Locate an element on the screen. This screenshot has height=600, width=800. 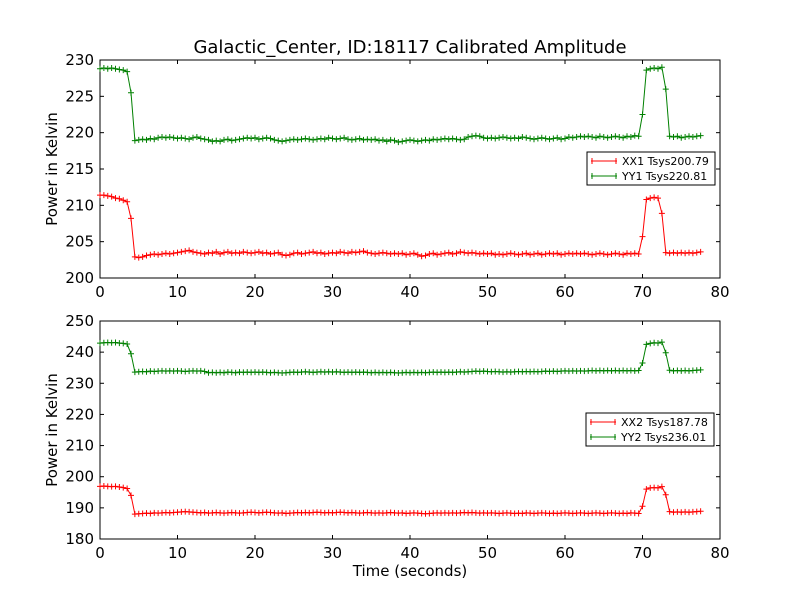
x-tick-label: 0 is located at coordinates (100, 553).